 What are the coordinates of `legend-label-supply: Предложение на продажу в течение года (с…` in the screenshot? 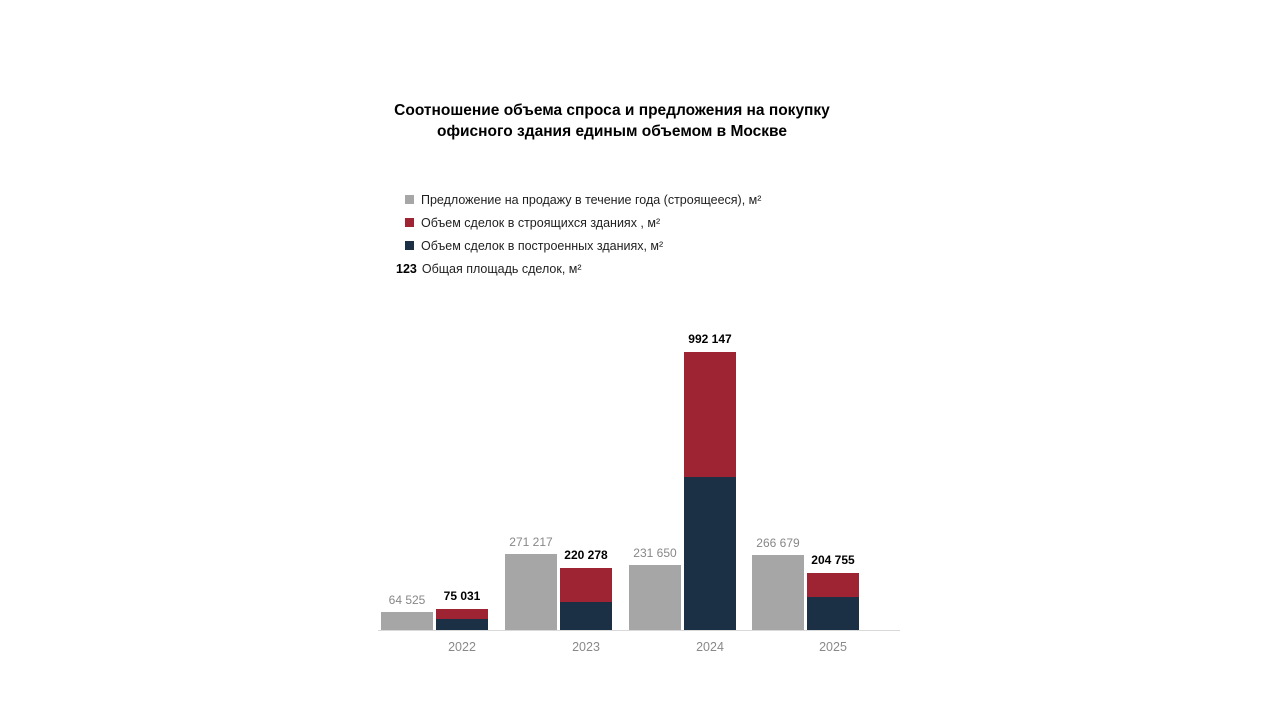 It's located at (591, 199).